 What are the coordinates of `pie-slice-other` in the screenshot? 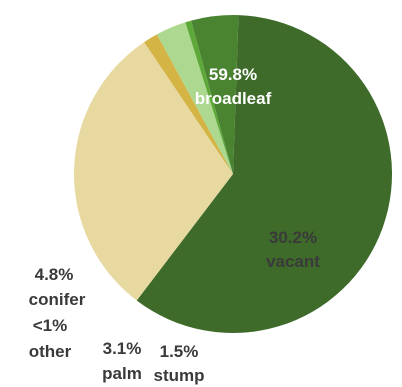 It's located at (209, 97).